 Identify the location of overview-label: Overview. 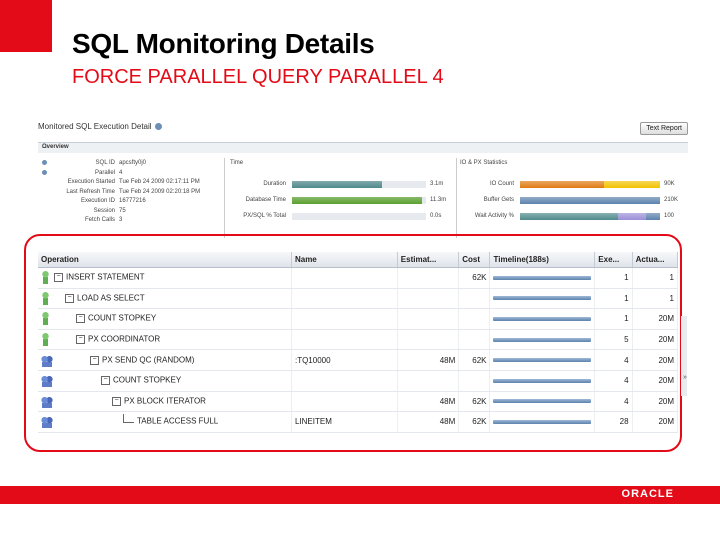
(55, 147).